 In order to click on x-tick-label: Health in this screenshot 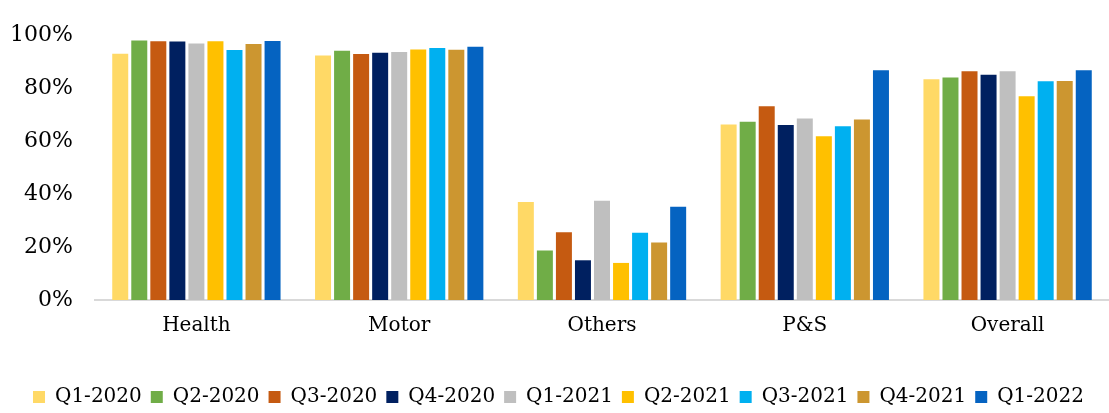, I will do `click(196, 324)`.